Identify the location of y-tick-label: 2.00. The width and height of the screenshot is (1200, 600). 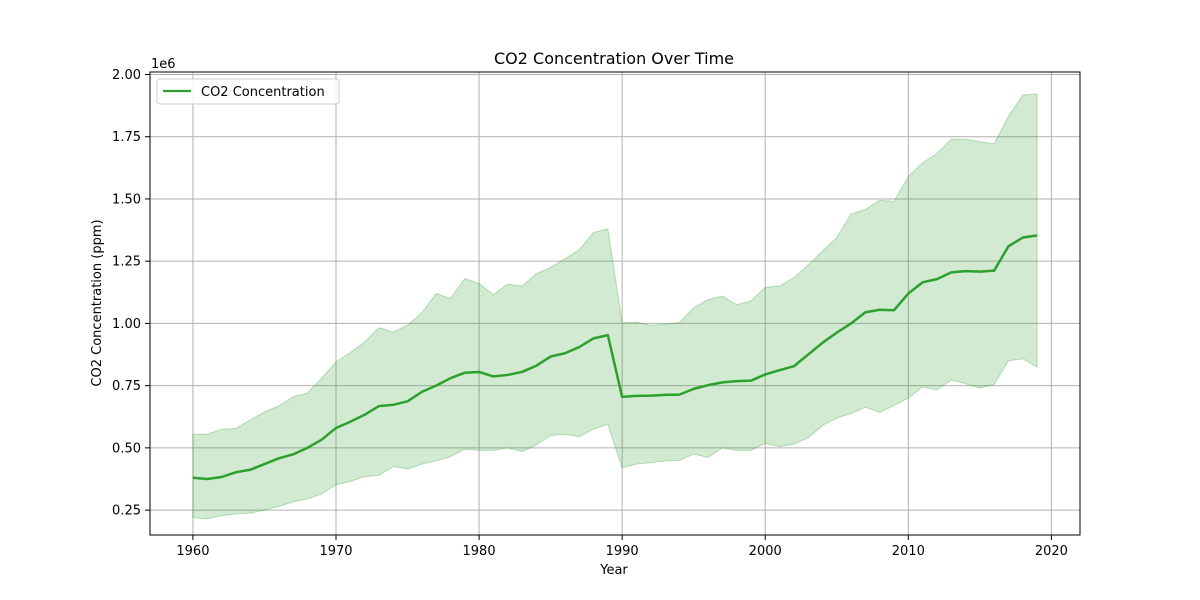
(126, 75).